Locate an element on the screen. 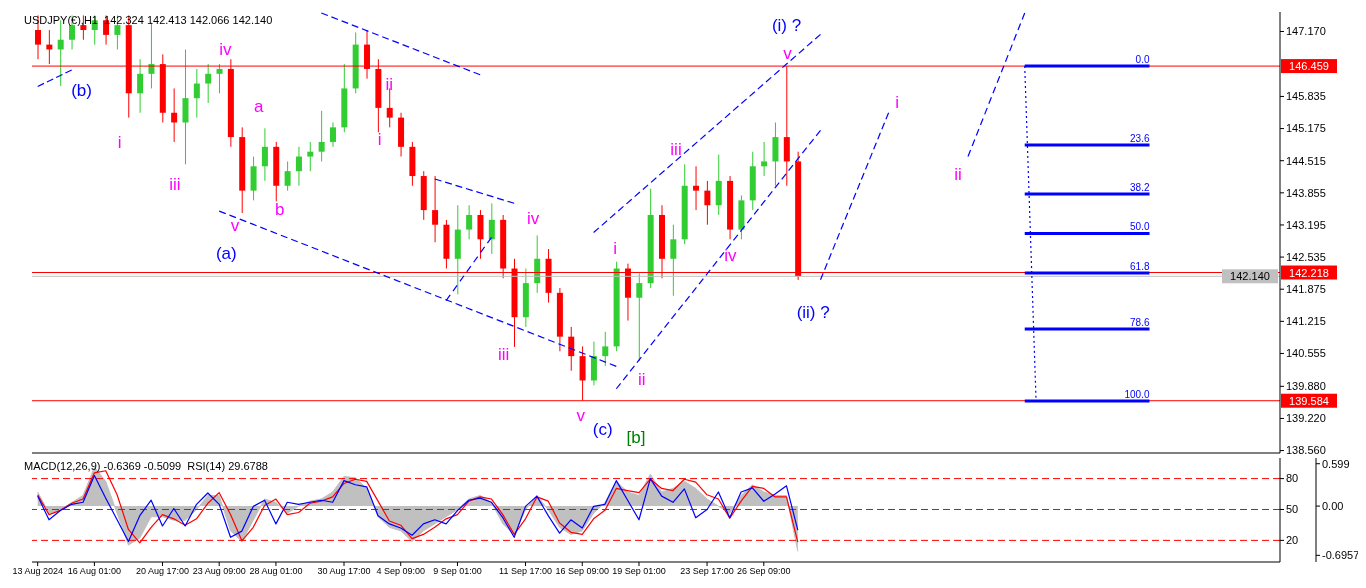 The width and height of the screenshot is (1366, 588). annotation: (b) is located at coordinates (81, 90).